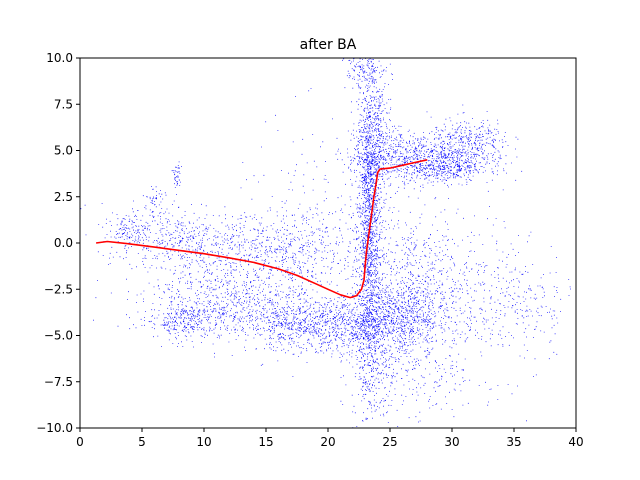 Image resolution: width=640 pixels, height=480 pixels. I want to click on x-tick-label: 25, so click(389, 442).